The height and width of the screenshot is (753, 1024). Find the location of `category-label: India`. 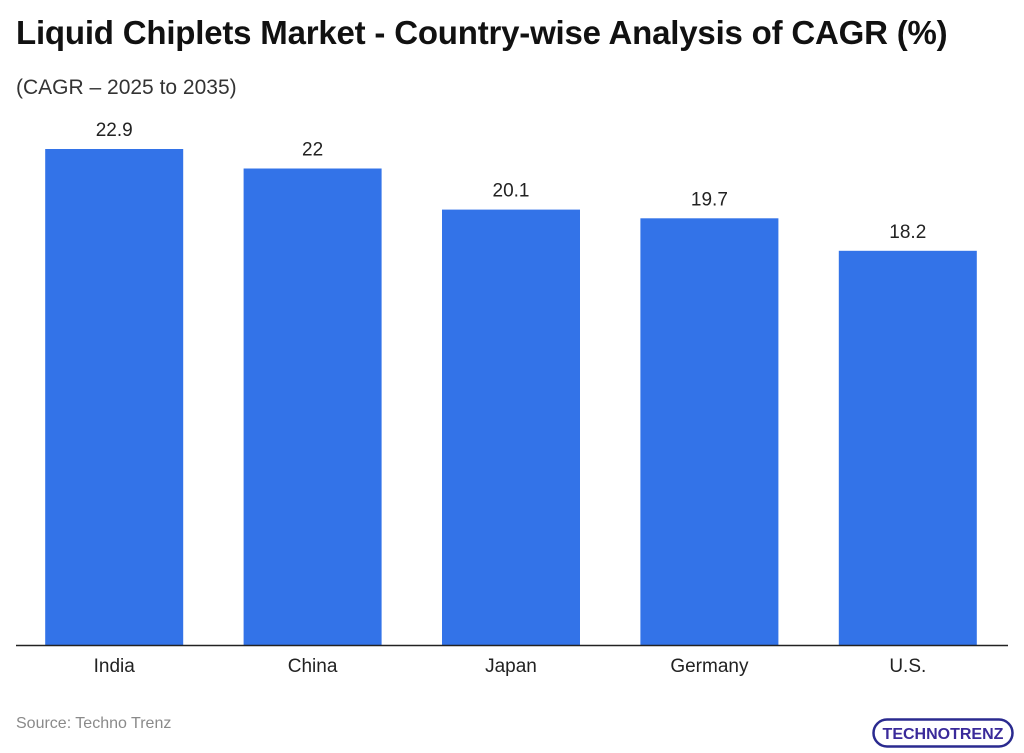

category-label: India is located at coordinates (115, 666).